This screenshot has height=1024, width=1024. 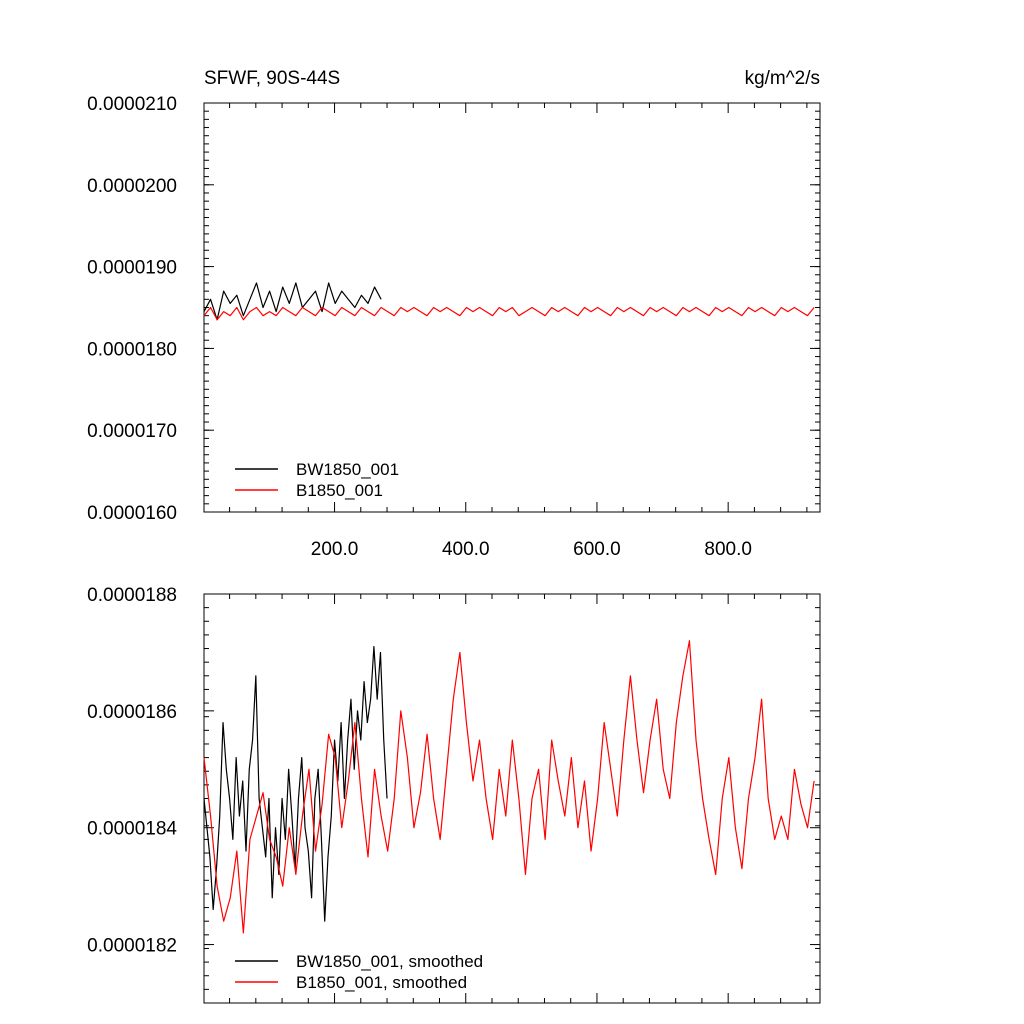 What do you see at coordinates (782, 78) in the screenshot?
I see `top-panel-units: kg/m^2/s` at bounding box center [782, 78].